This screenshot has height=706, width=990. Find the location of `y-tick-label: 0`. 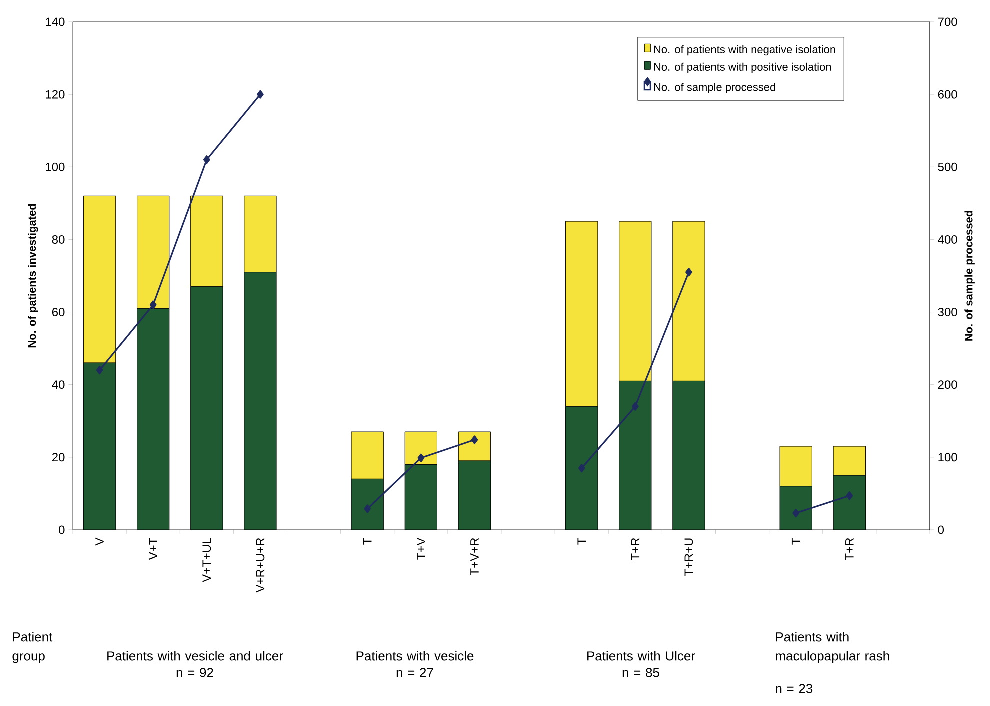

y-tick-label: 0 is located at coordinates (62, 530).